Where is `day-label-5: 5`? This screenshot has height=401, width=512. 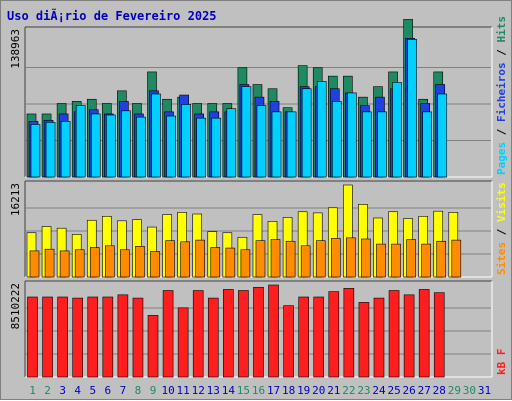
day-label-5: 5 is located at coordinates (92, 390).